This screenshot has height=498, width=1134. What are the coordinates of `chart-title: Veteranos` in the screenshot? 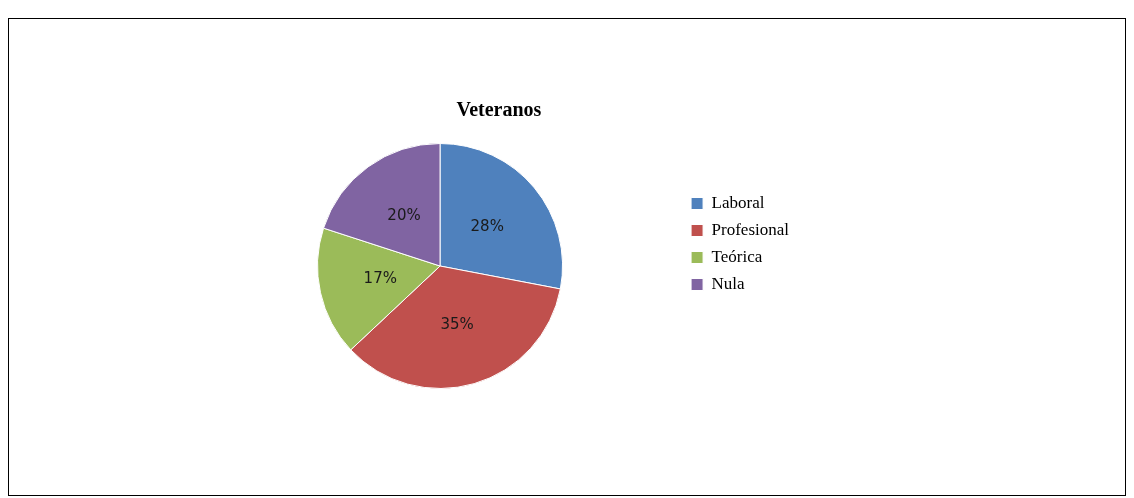 It's located at (499, 109).